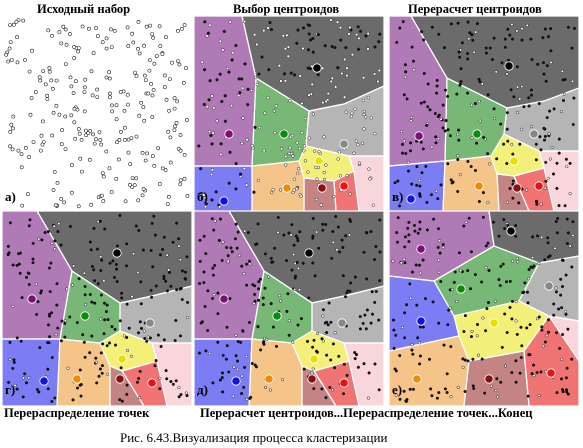 The image size is (583, 448). What do you see at coordinates (224, 299) in the screenshot?
I see `centroid-marker` at bounding box center [224, 299].